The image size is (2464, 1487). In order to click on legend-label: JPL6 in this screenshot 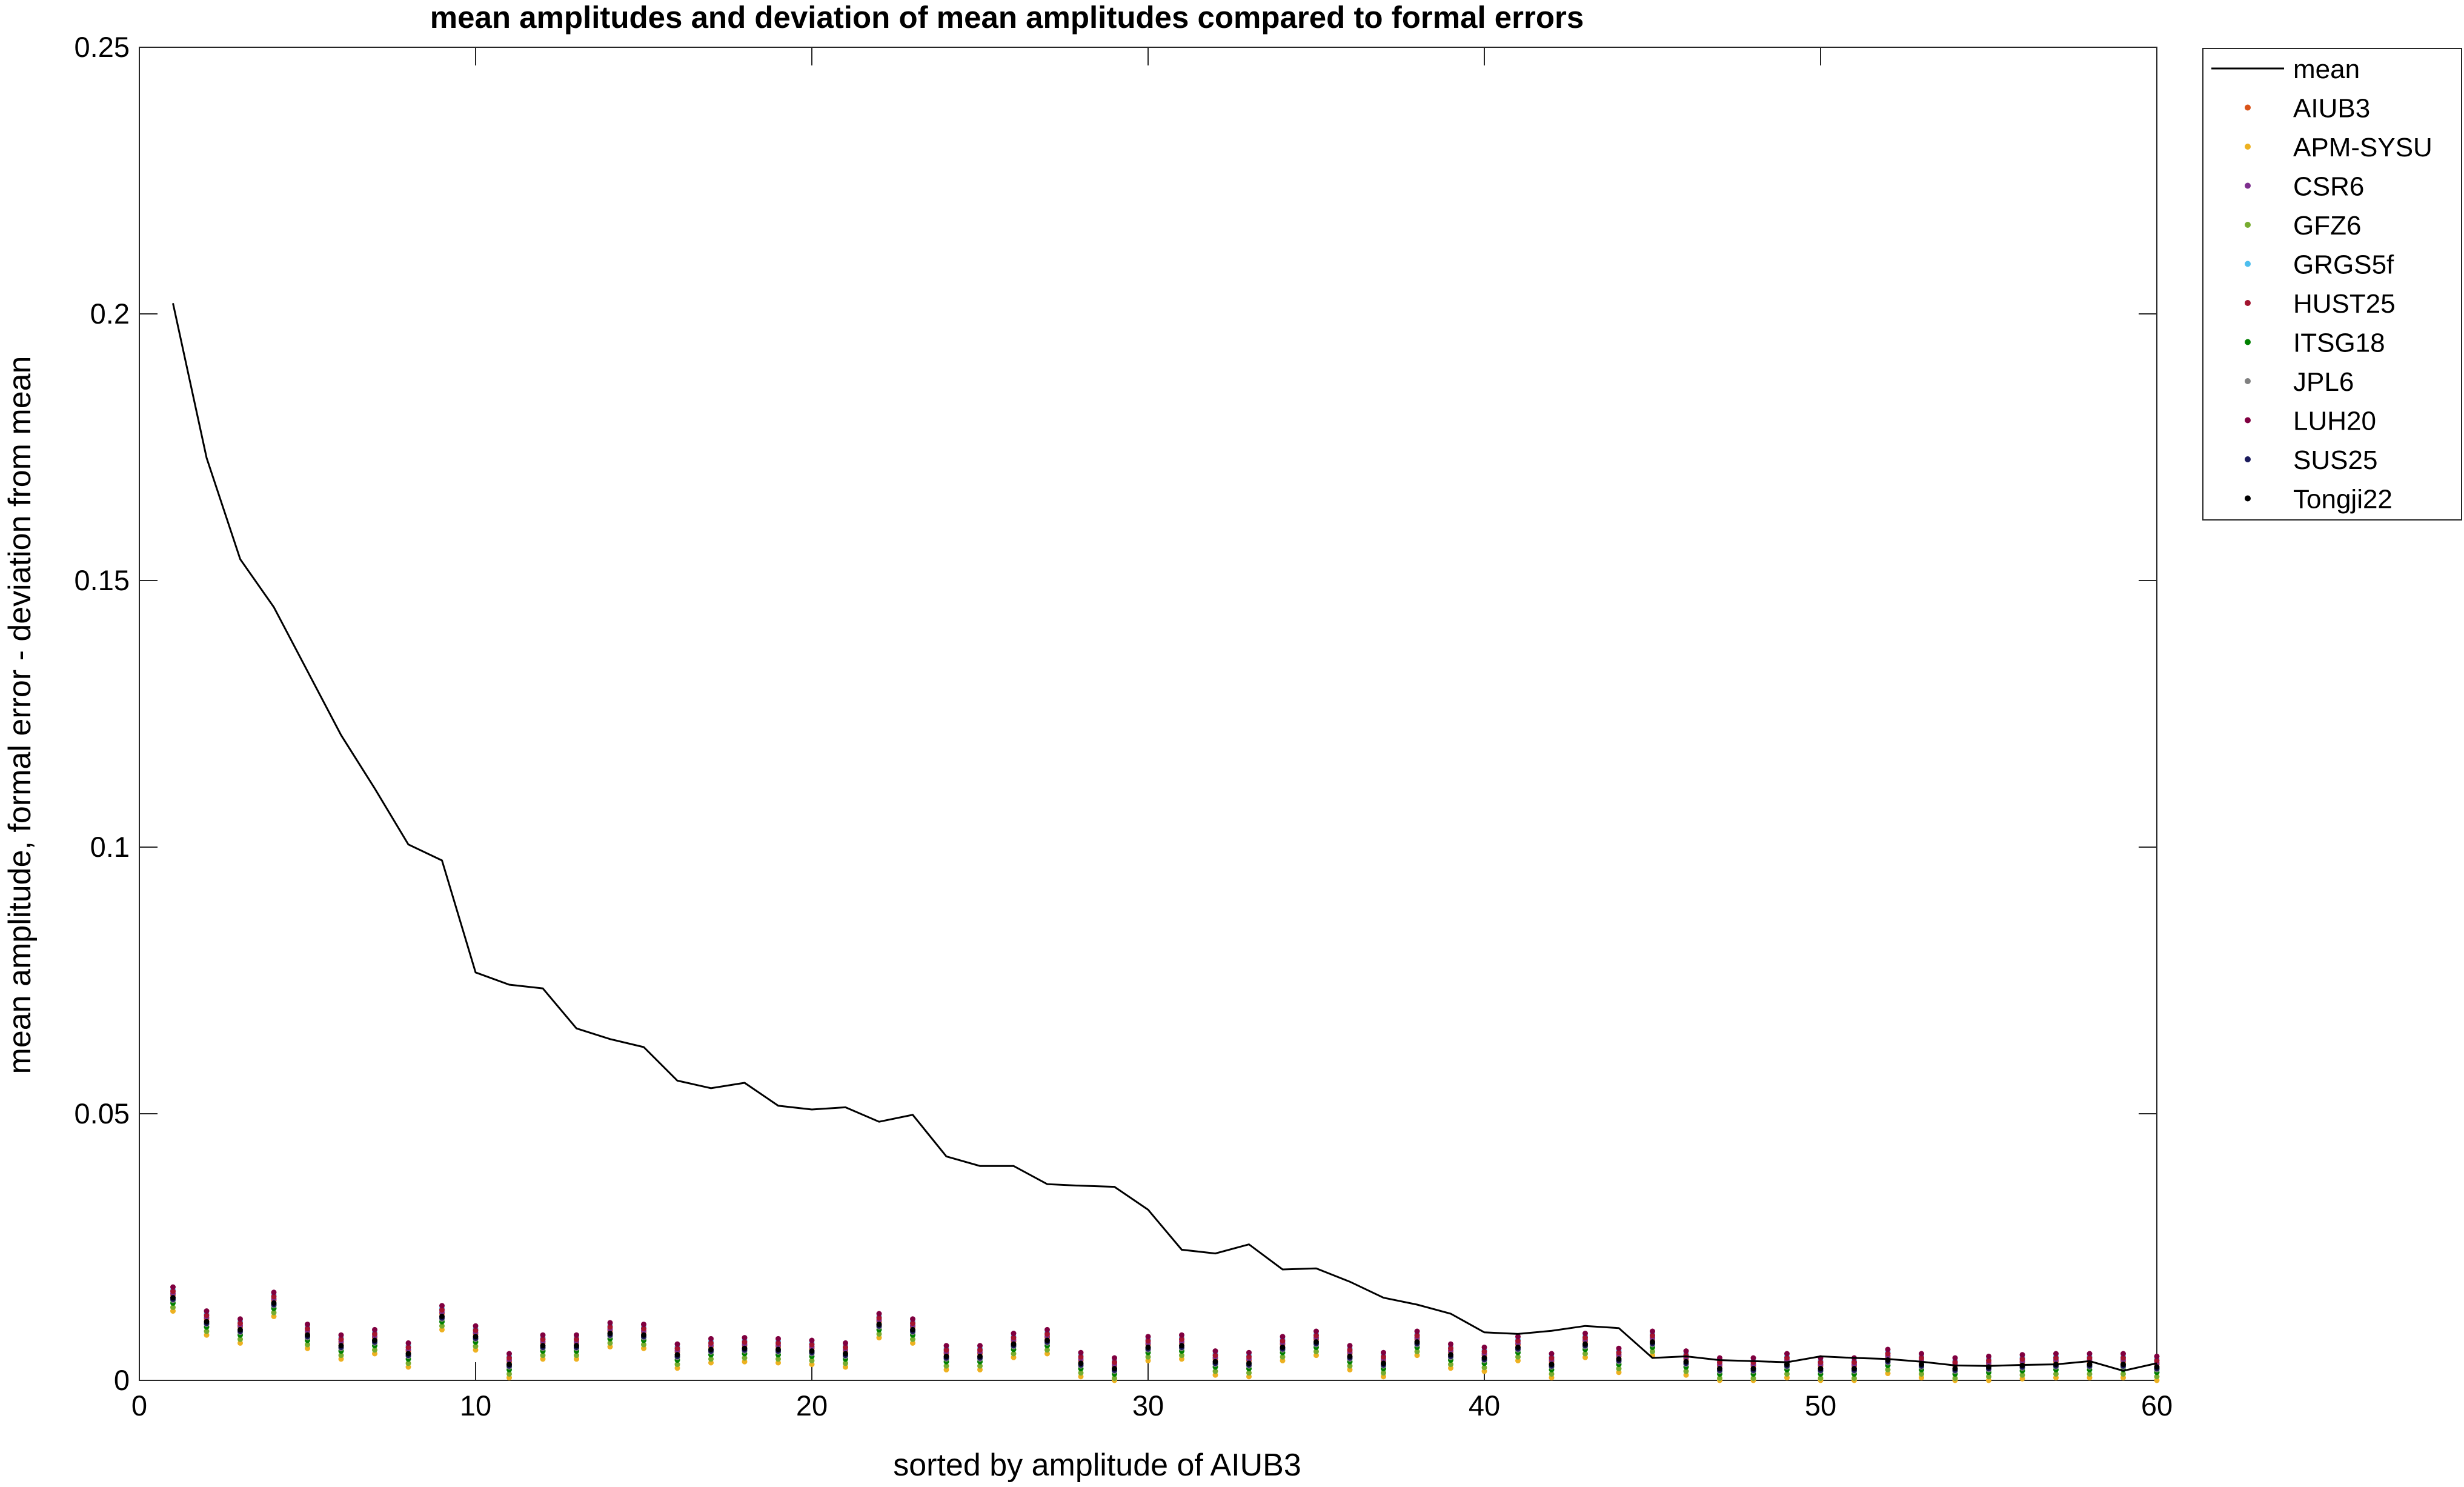, I will do `click(2323, 382)`.